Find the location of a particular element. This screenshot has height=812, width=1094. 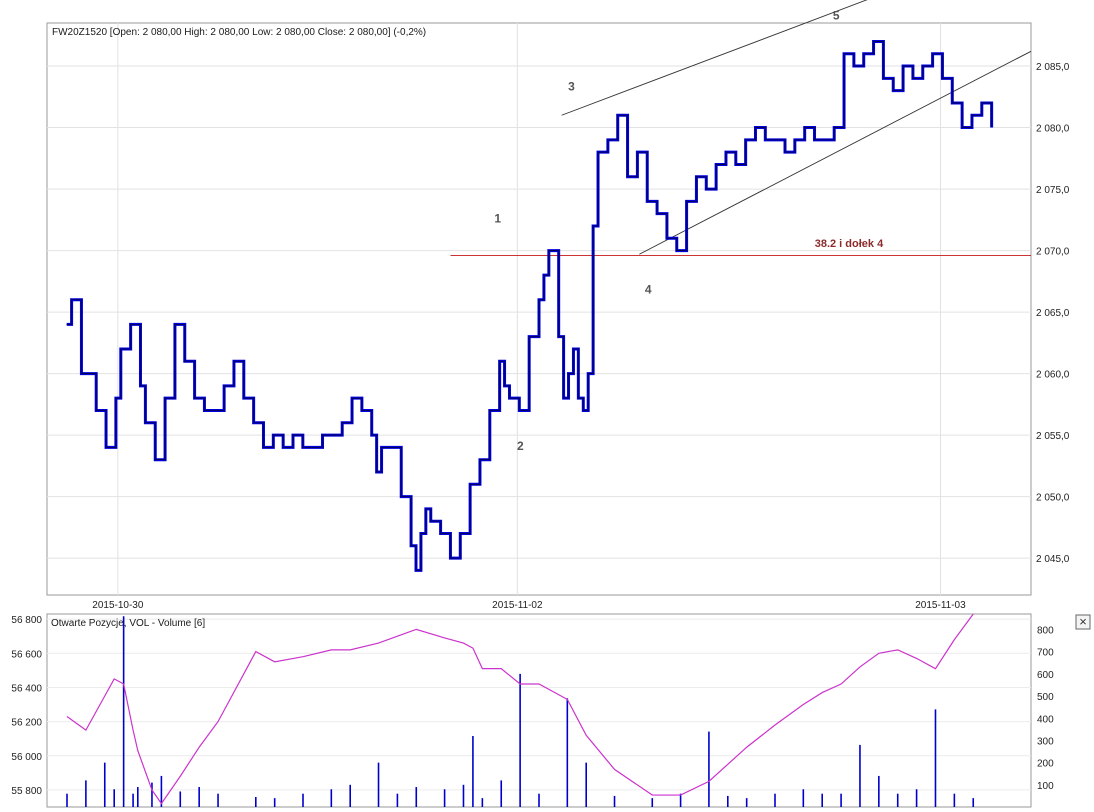

price-y-tick: 2 065,0 is located at coordinates (1053, 313).